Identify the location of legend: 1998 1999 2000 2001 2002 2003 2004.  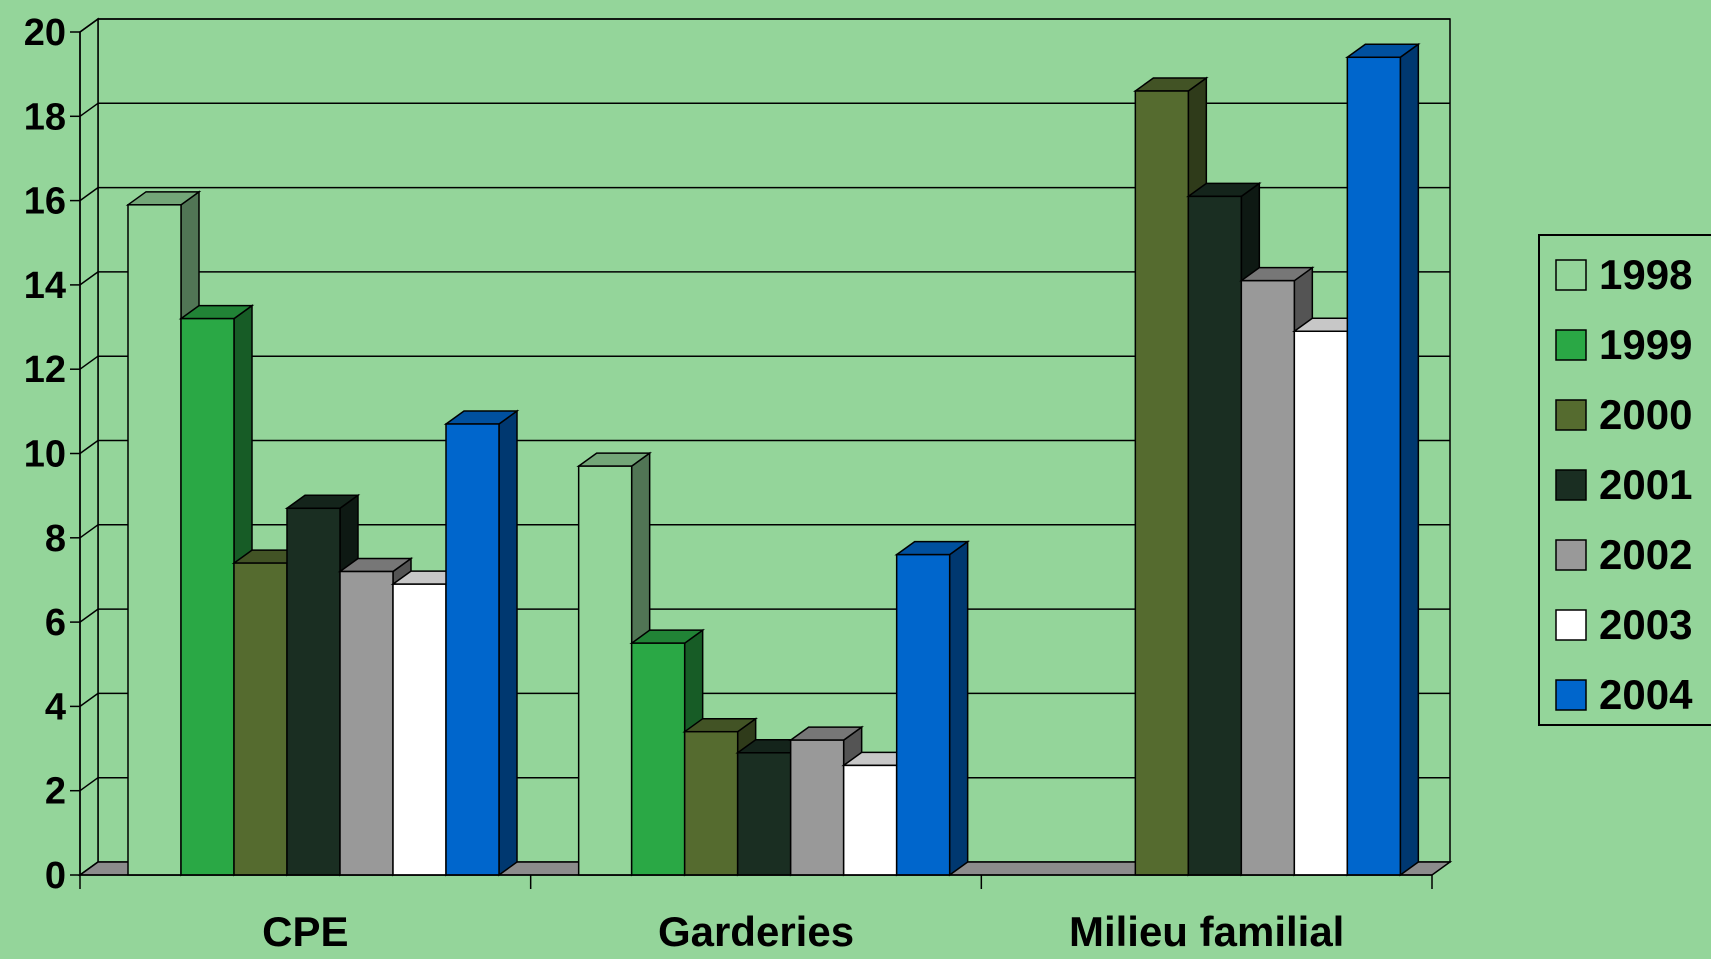
(1624, 480).